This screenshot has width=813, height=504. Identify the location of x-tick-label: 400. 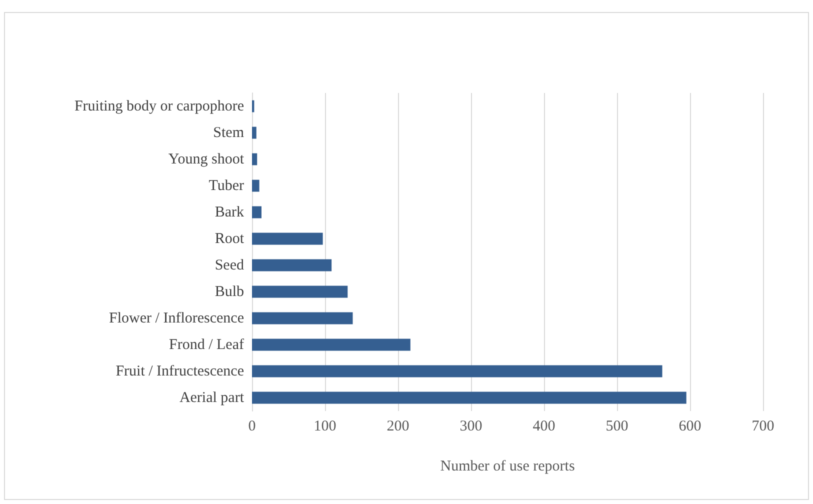
(544, 426).